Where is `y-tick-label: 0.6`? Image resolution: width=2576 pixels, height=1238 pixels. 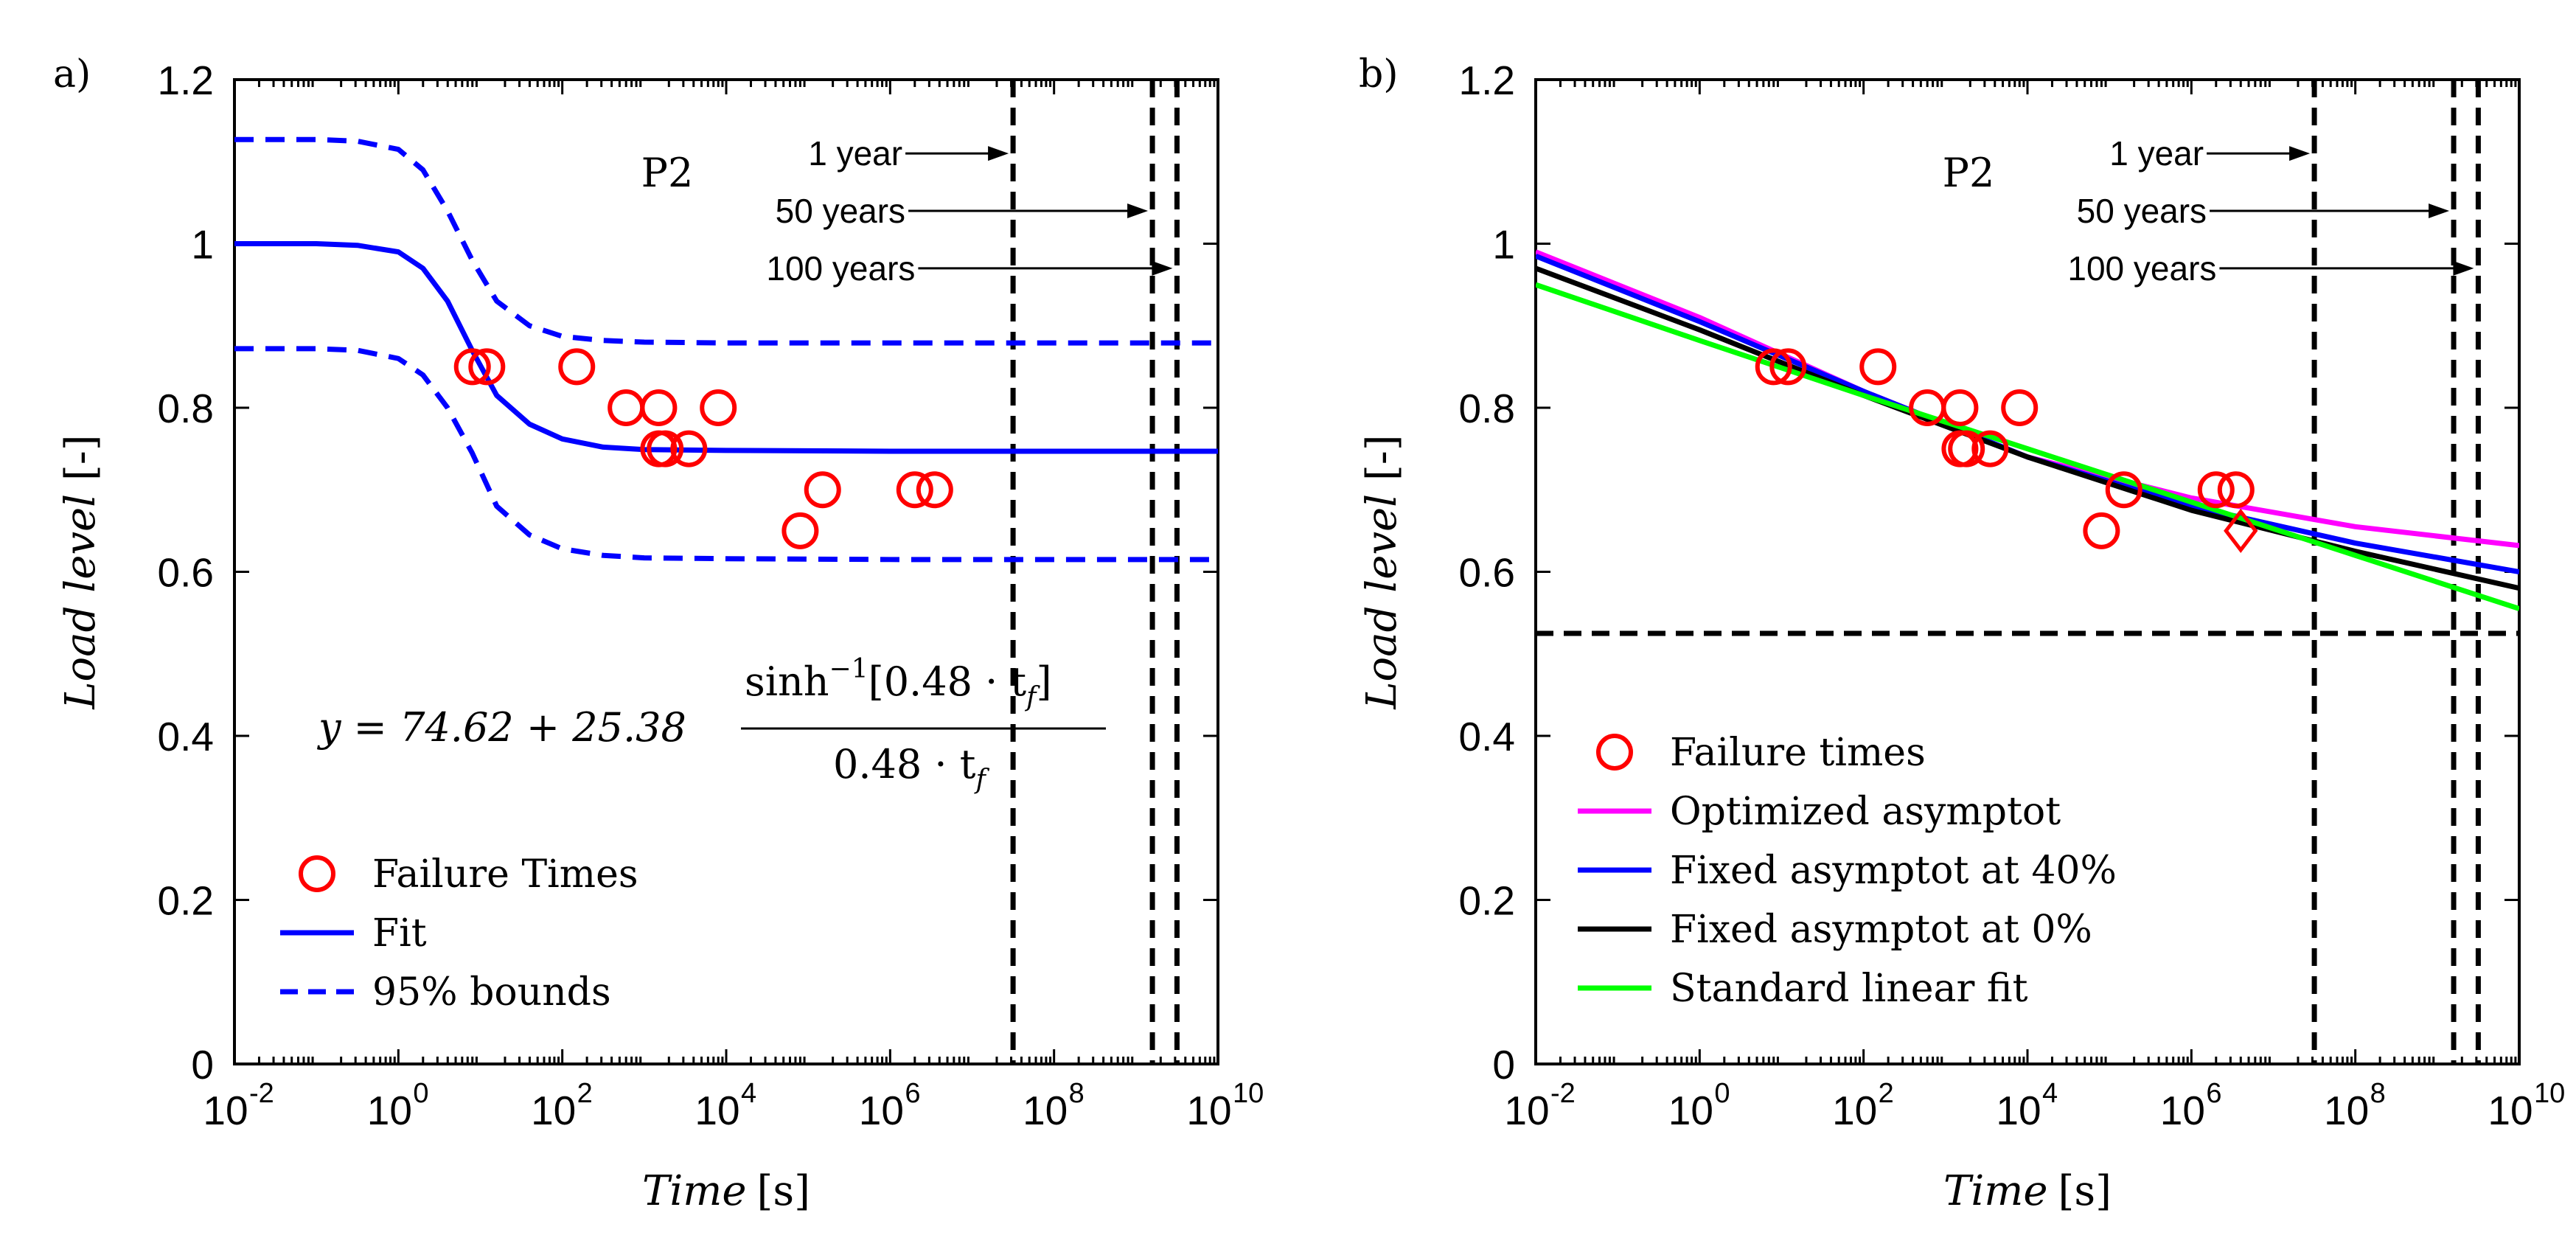 y-tick-label: 0.6 is located at coordinates (1487, 573).